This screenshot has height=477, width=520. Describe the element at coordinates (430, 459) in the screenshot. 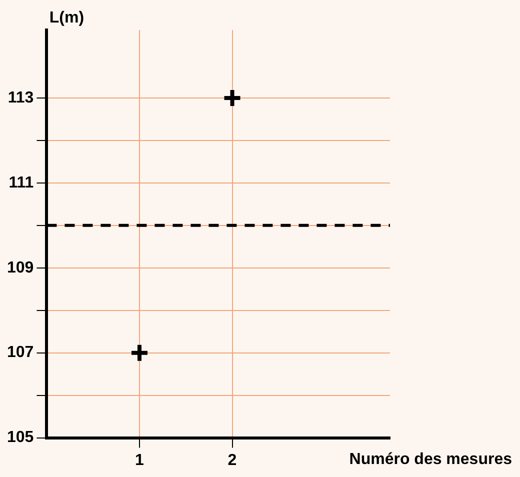

I see `x-axis-title: Numéro des mesures` at that location.